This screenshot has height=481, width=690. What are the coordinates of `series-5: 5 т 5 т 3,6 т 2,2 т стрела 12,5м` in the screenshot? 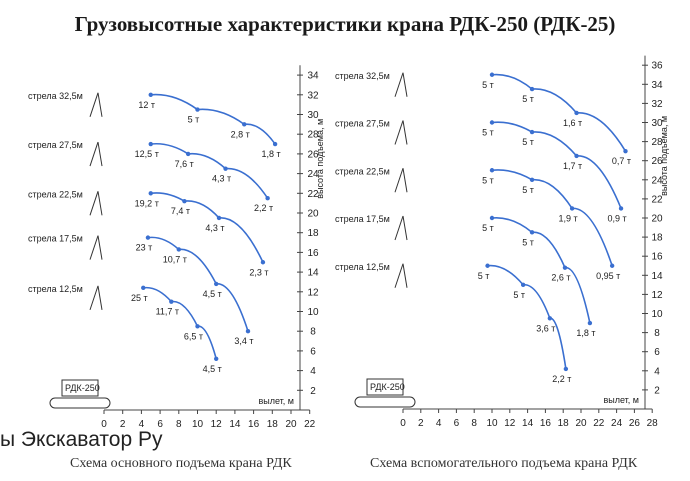 It's located at (453, 323).